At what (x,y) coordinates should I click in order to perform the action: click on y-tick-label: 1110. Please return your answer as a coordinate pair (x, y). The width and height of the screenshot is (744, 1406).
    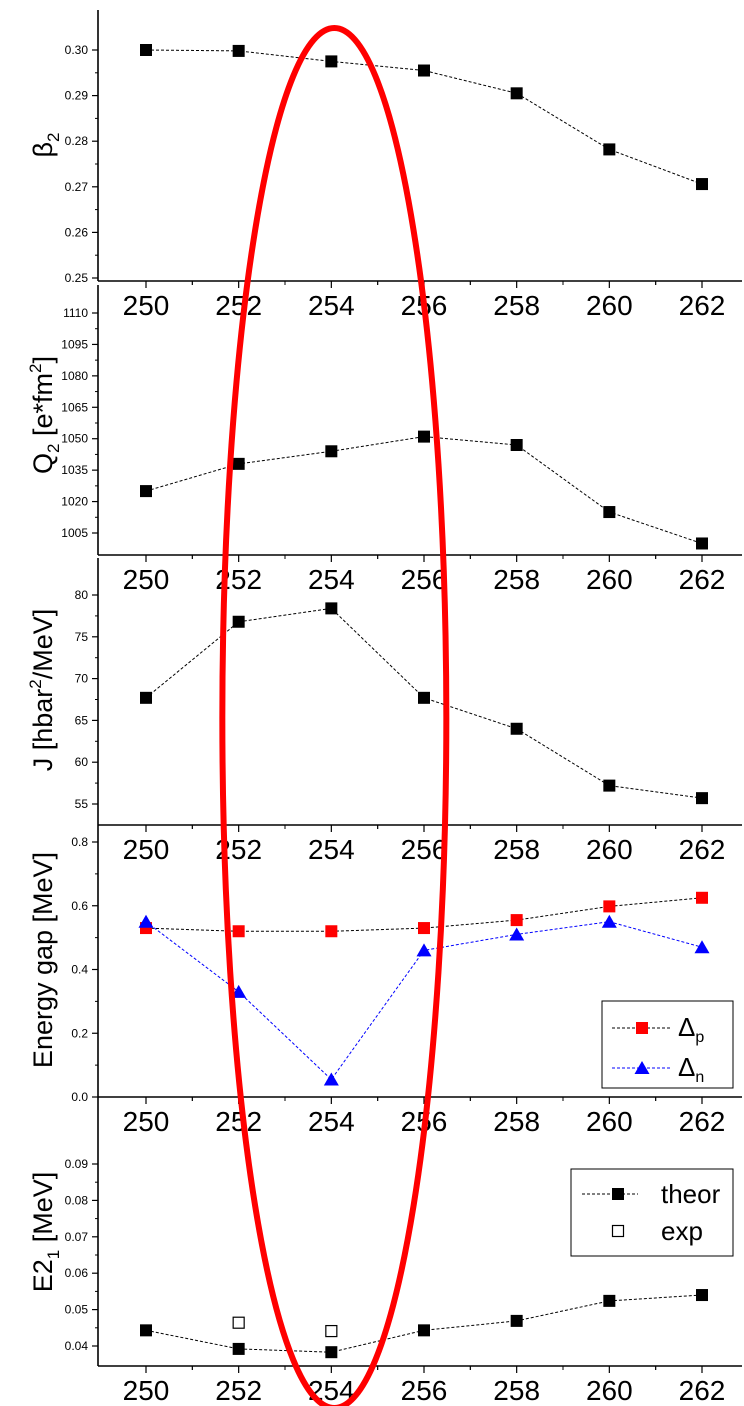
    Looking at the image, I should click on (75, 313).